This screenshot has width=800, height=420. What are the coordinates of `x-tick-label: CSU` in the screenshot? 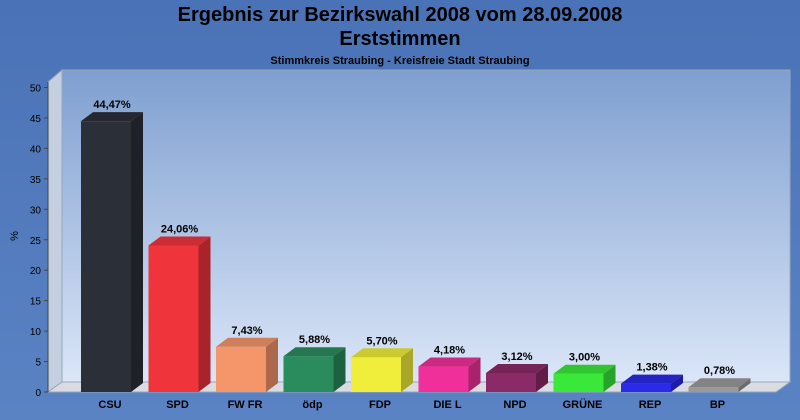 It's located at (109, 405).